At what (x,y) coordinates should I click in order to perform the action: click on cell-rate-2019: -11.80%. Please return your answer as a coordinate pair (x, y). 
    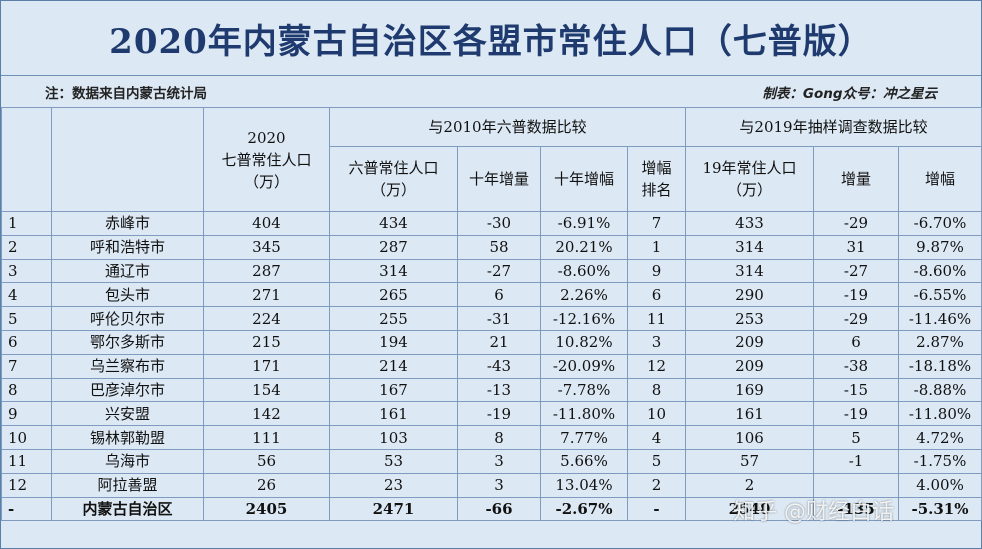
    Looking at the image, I should click on (940, 414).